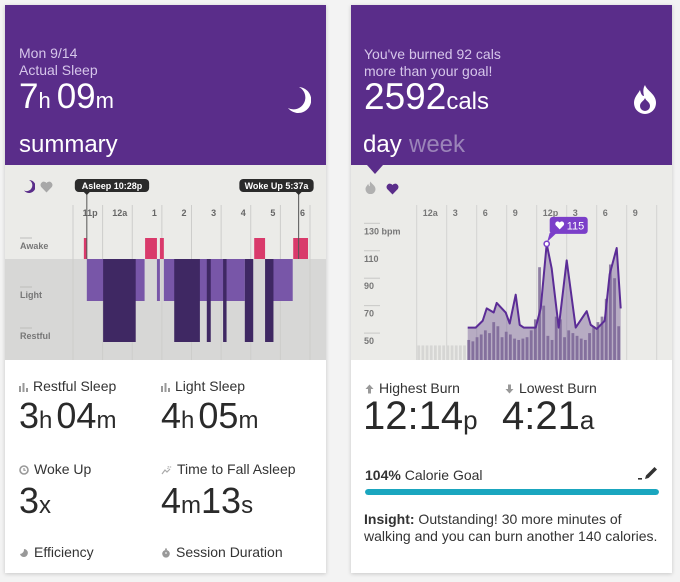  What do you see at coordinates (35, 336) in the screenshot?
I see `row-label-restful: Restful` at bounding box center [35, 336].